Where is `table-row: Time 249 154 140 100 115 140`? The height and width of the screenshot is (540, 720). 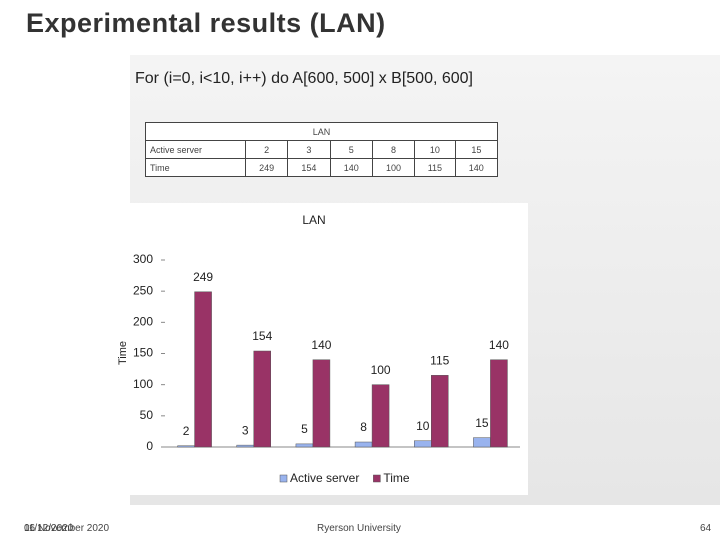
table-row: Time 249 154 140 100 115 140 is located at coordinates (322, 167).